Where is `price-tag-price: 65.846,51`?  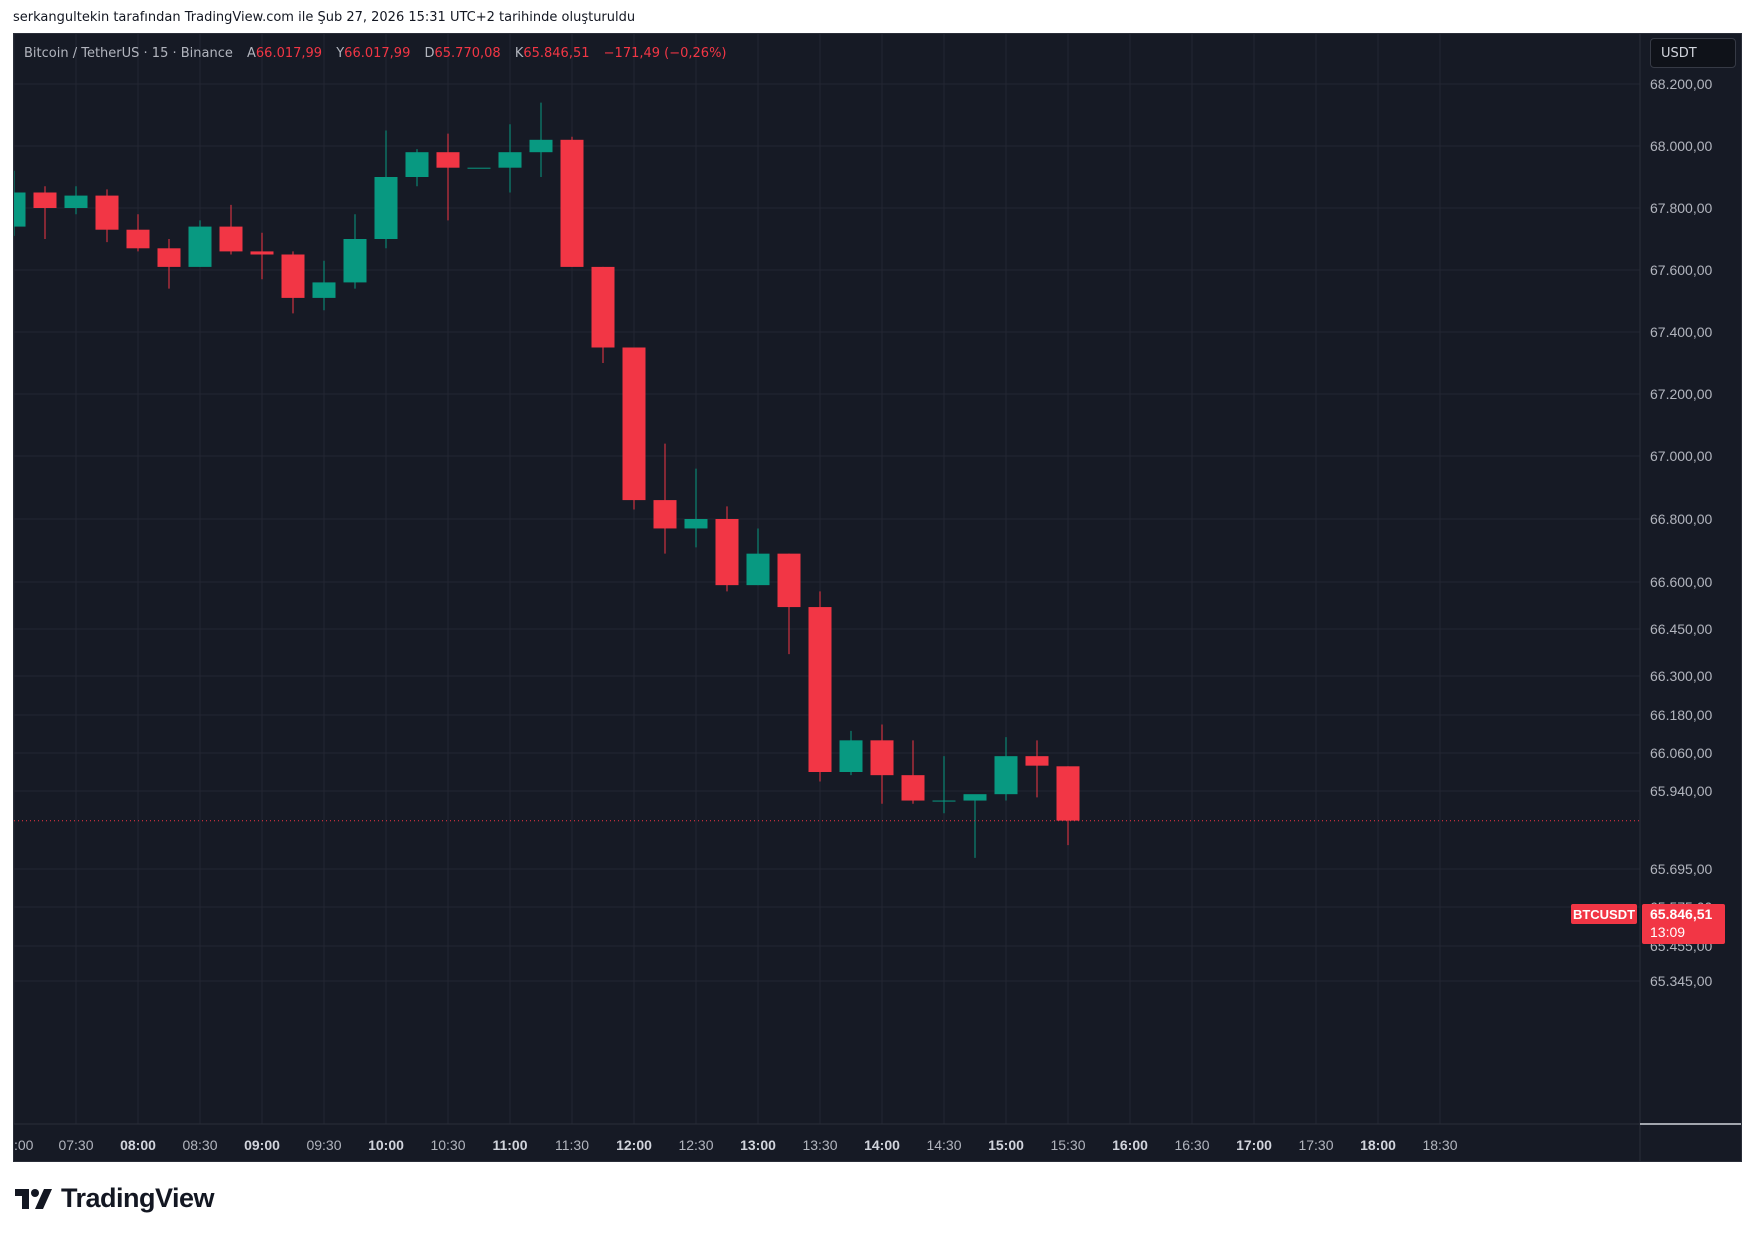
price-tag-price: 65.846,51 is located at coordinates (1681, 914).